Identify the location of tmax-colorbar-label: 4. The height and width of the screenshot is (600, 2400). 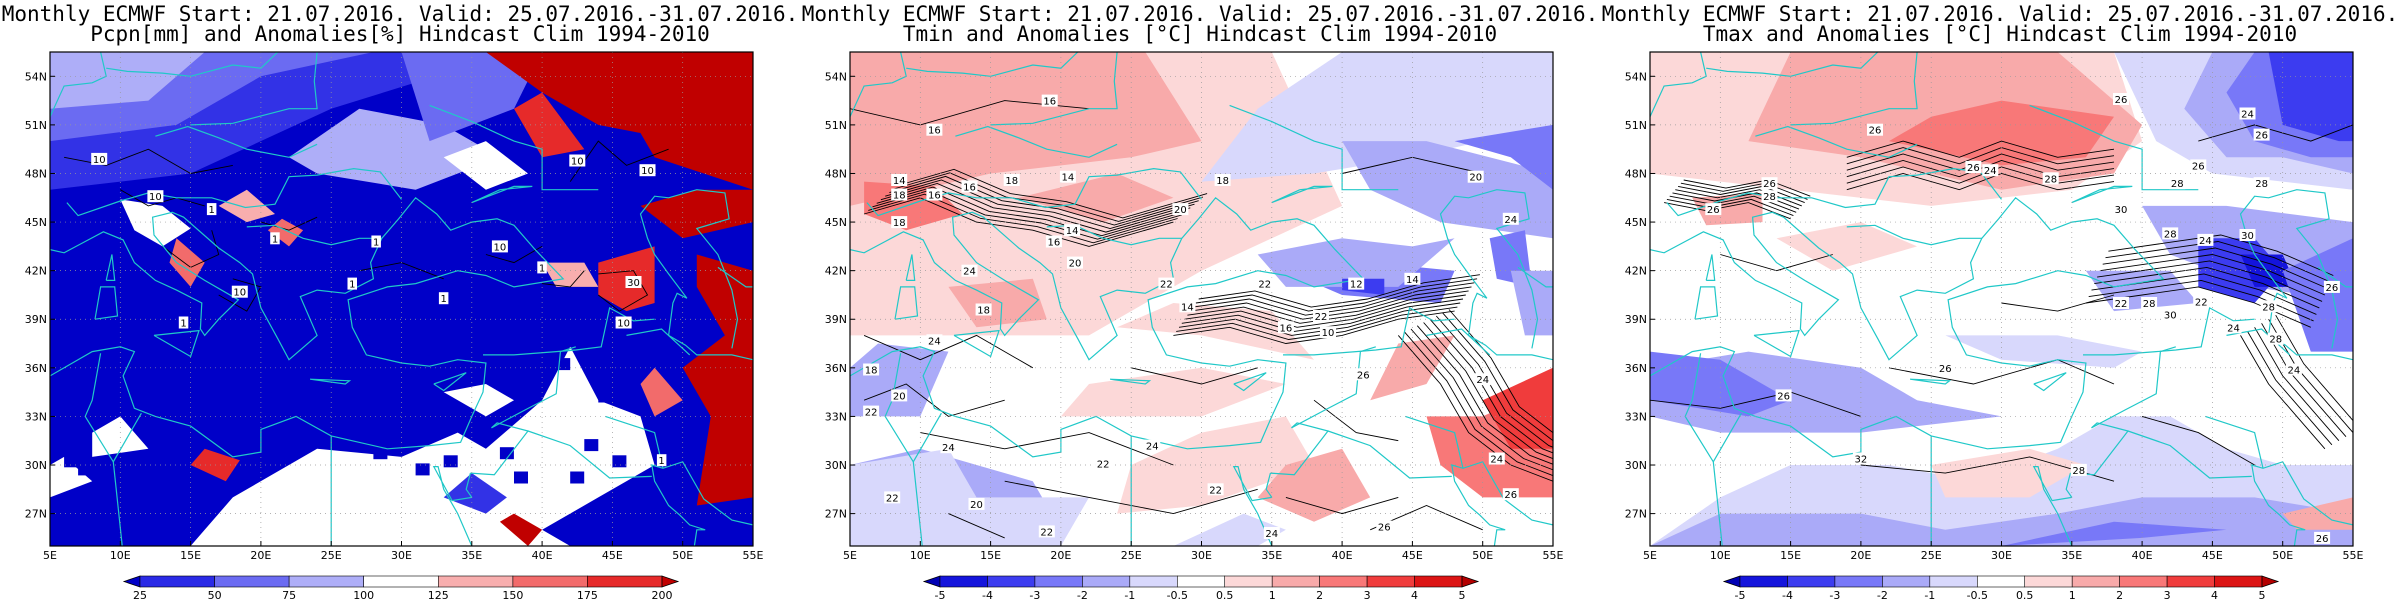
(2214, 594).